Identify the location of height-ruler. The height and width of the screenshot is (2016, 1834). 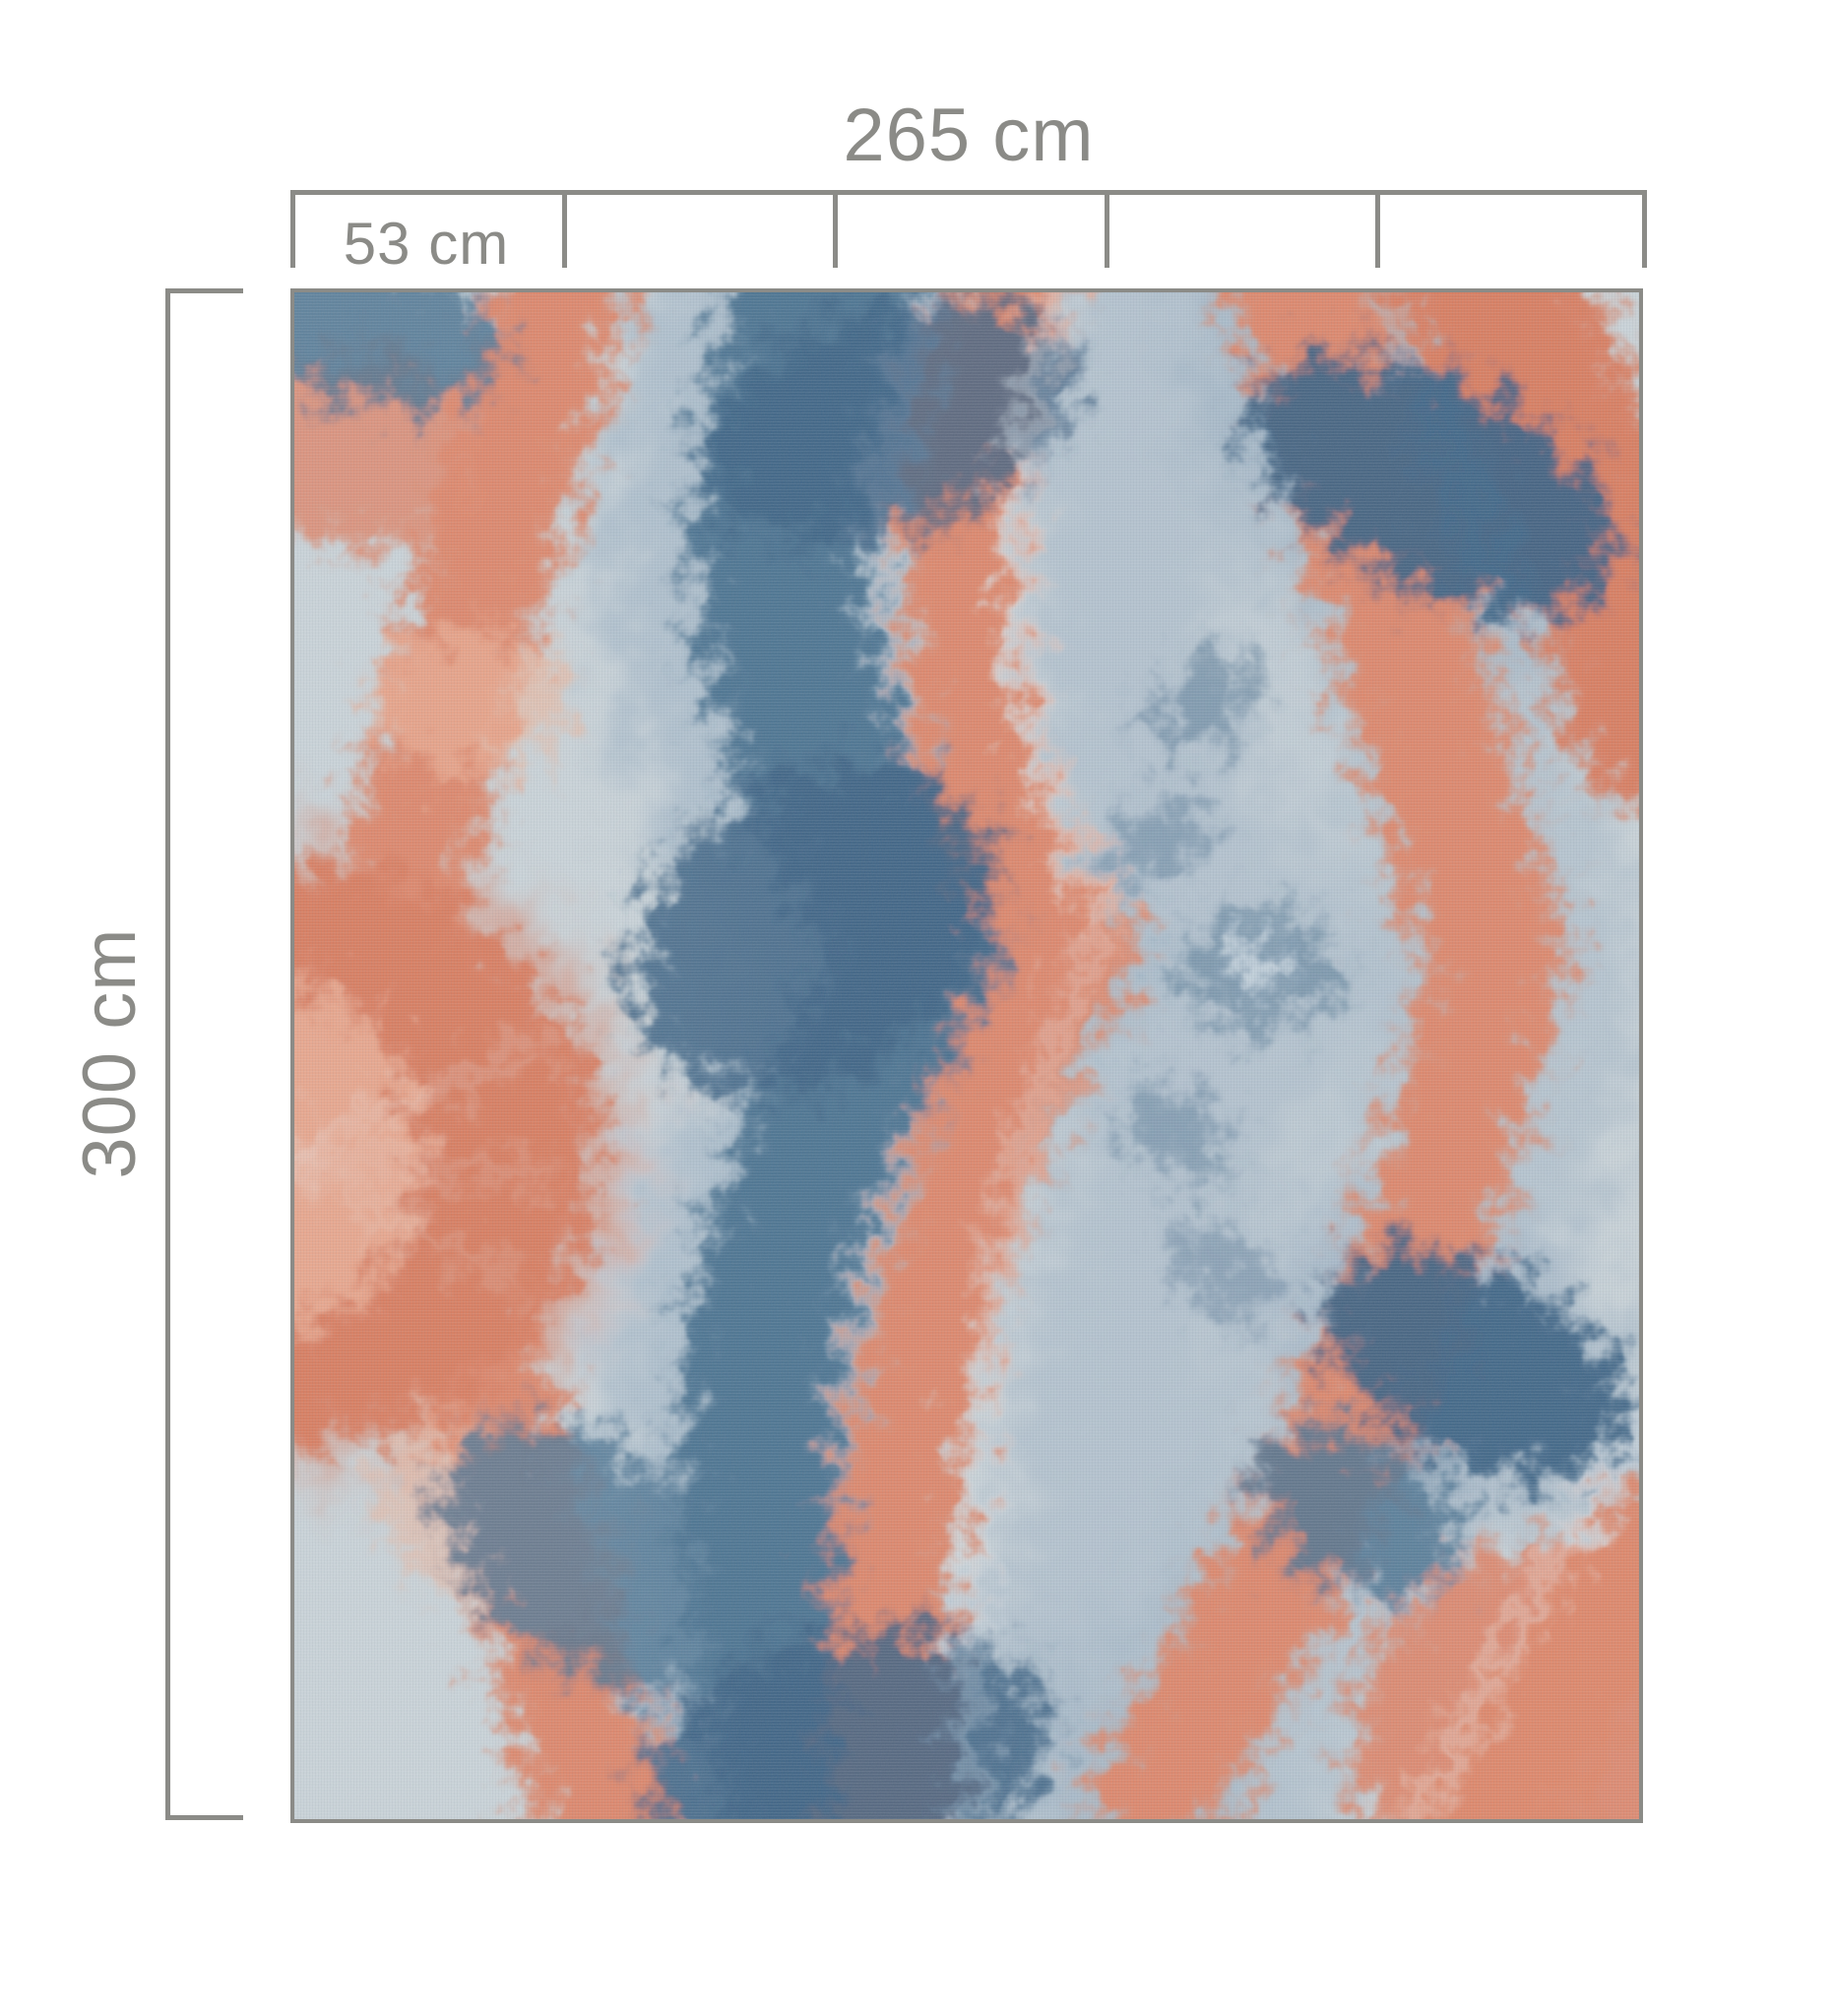
(206, 1054).